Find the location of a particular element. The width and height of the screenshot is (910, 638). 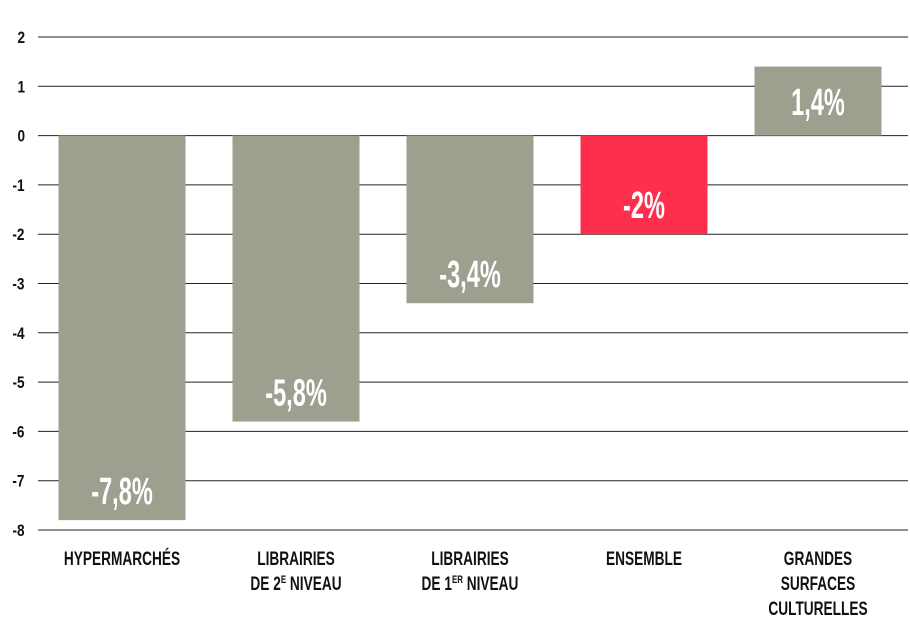

y-tick-label: 2 is located at coordinates (21, 38).